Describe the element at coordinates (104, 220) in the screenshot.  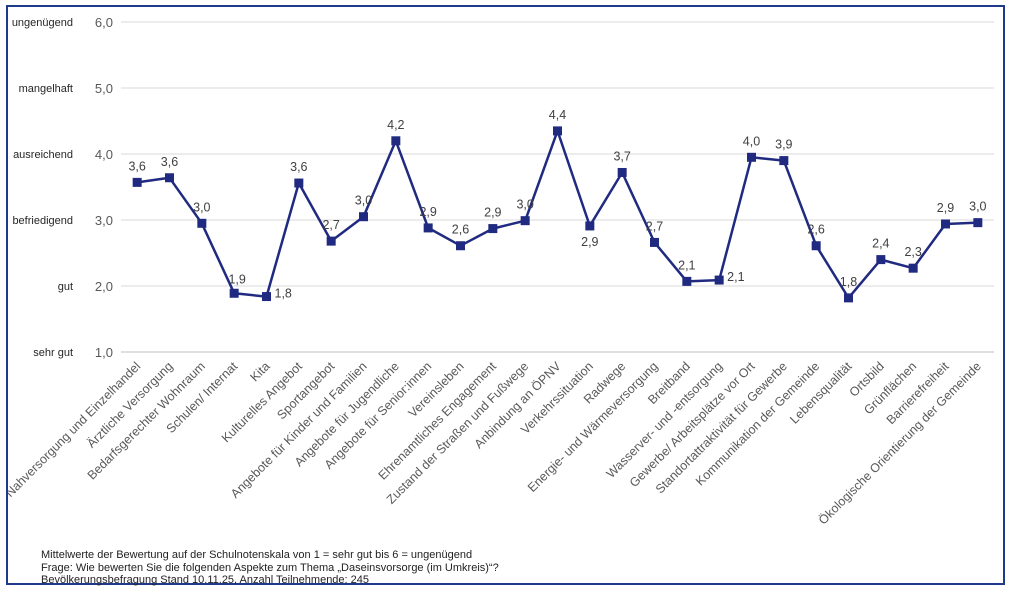
I see `y-tick-label: 3,0` at that location.